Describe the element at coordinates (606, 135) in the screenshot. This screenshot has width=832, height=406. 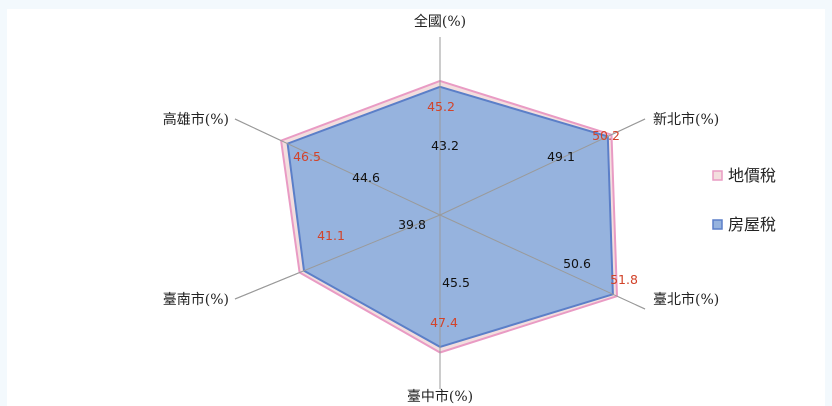
I see `data-label-land-new-taipei: 50.2` at that location.